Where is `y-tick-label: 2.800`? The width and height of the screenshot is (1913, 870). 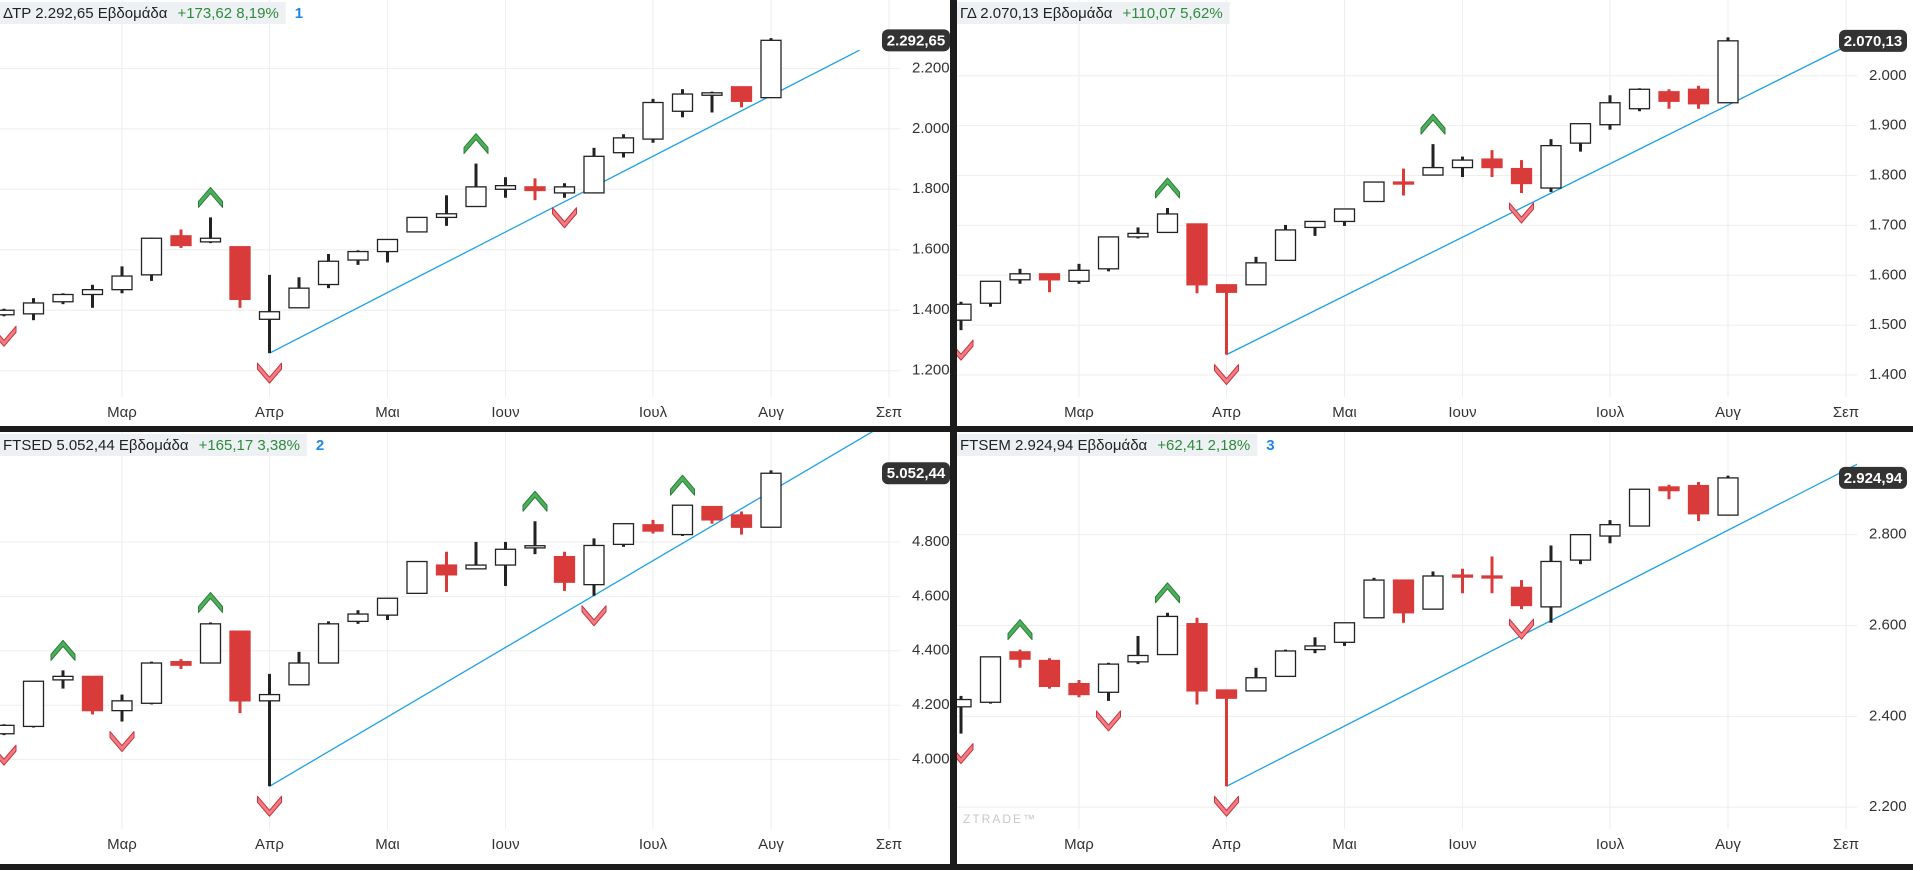
y-tick-label: 2.800 is located at coordinates (1888, 534).